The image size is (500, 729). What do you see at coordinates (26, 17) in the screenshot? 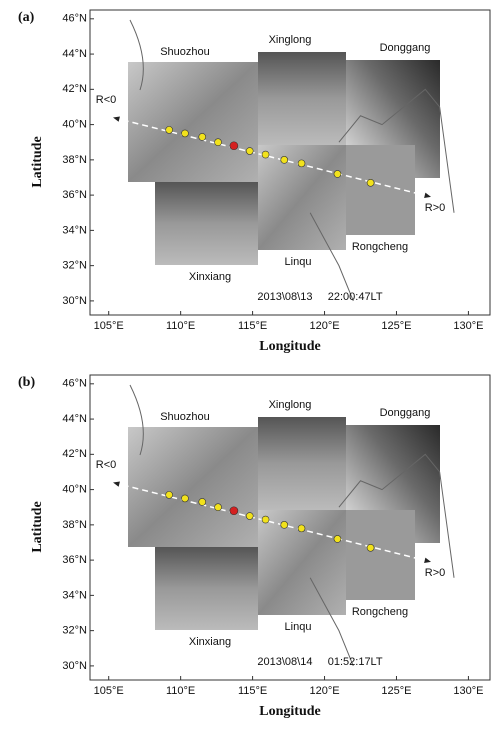
I see `panel-label: (a)` at bounding box center [26, 17].